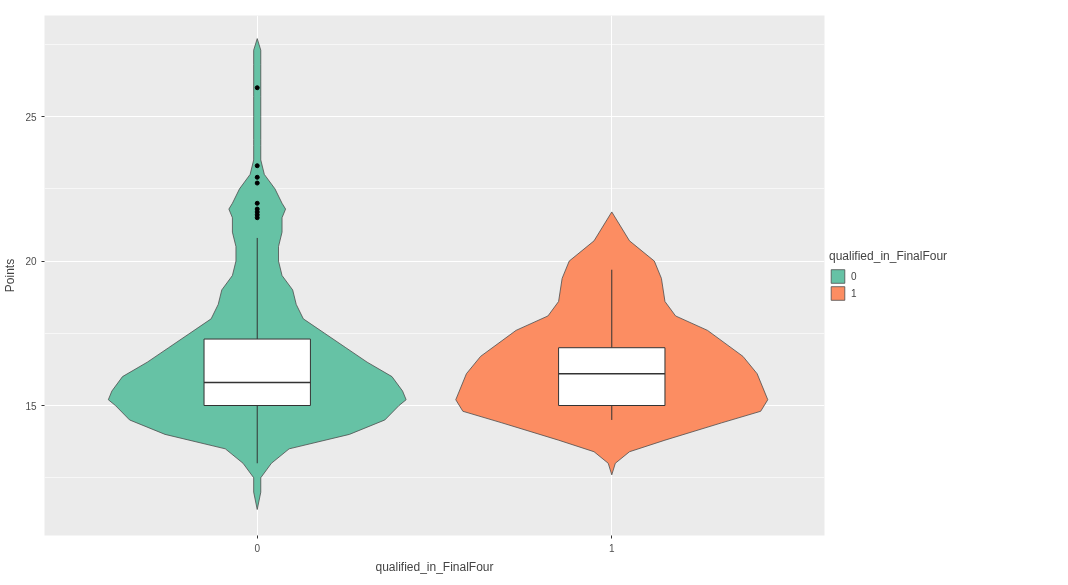 This screenshot has width=1068, height=585. What do you see at coordinates (854, 276) in the screenshot?
I see `legend-label: 0` at bounding box center [854, 276].